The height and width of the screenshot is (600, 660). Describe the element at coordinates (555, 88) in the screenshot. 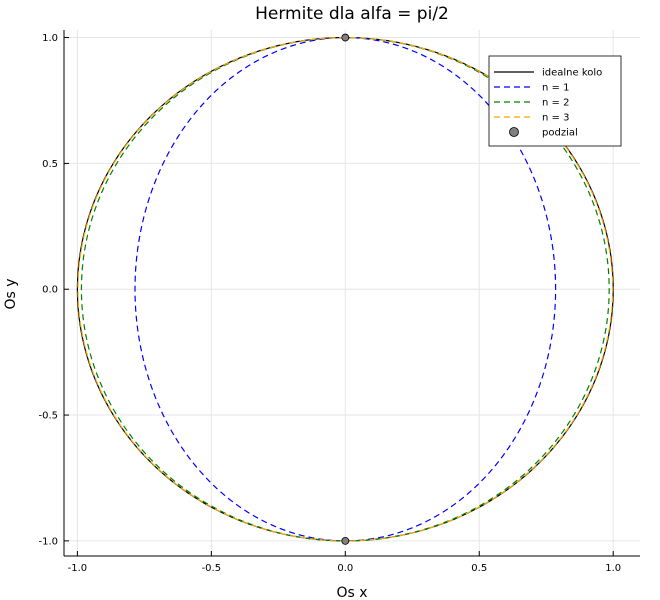

I see `legend-label: n = 1` at that location.